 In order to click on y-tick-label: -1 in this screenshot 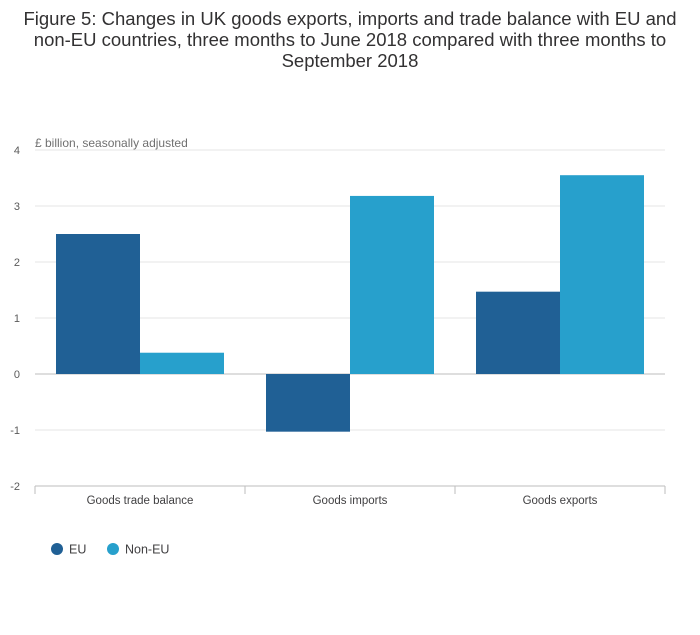, I will do `click(15, 431)`.